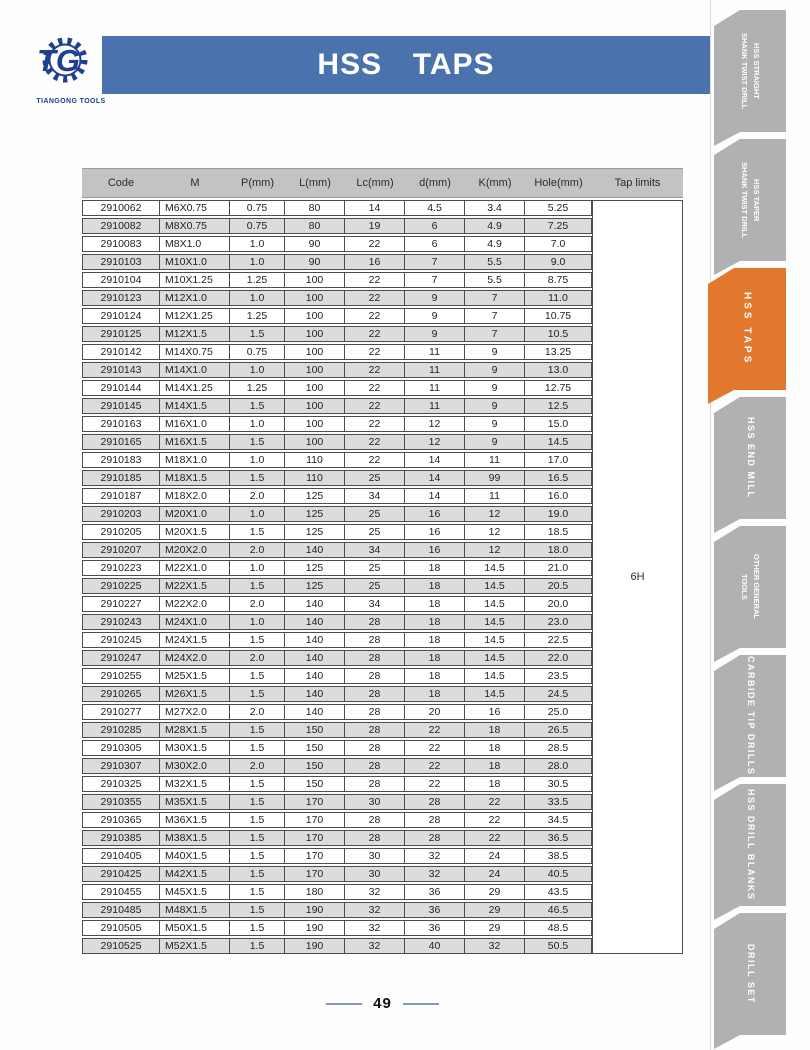 This screenshot has width=810, height=1050. Describe the element at coordinates (121, 496) in the screenshot. I see `cell-code: 2910187` at that location.